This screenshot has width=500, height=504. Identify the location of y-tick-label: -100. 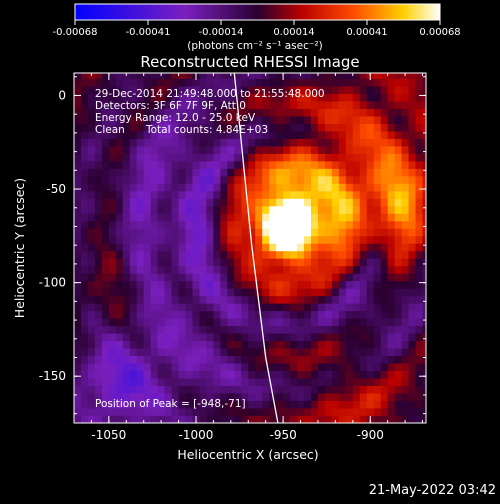
(52, 283).